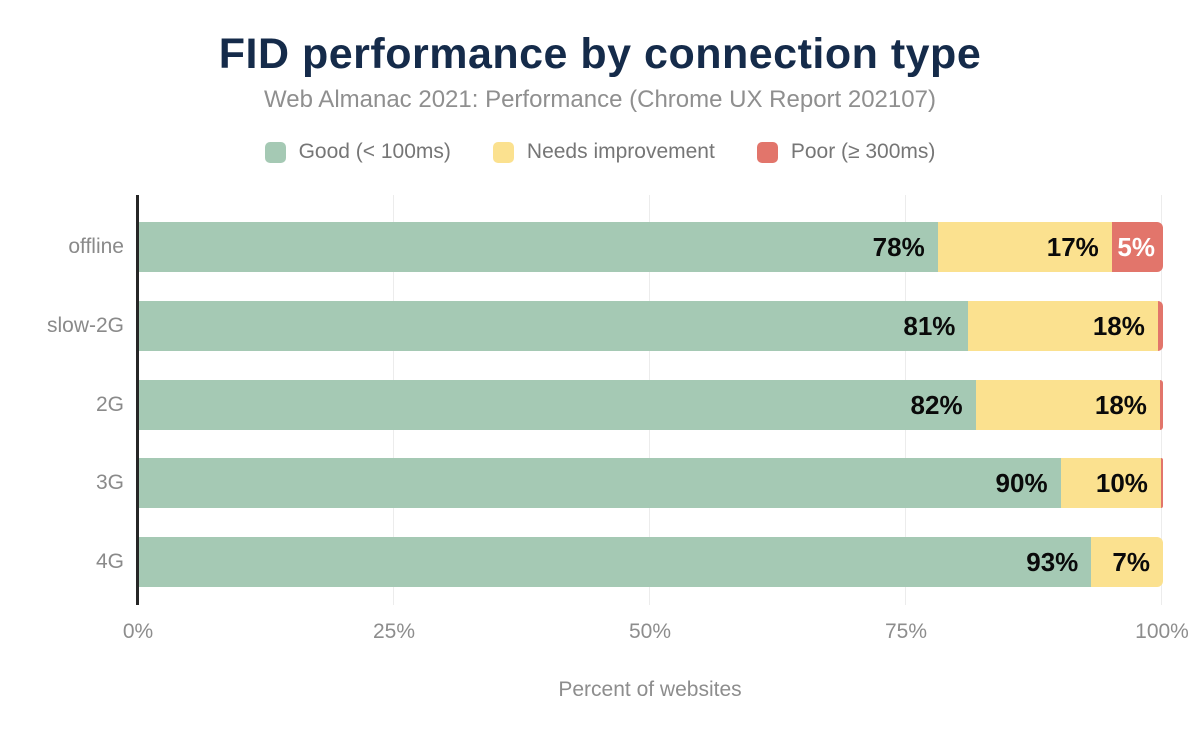 This screenshot has height=742, width=1200. I want to click on bar-row-slow-2G: slow-2G 81% 18%, so click(600, 325).